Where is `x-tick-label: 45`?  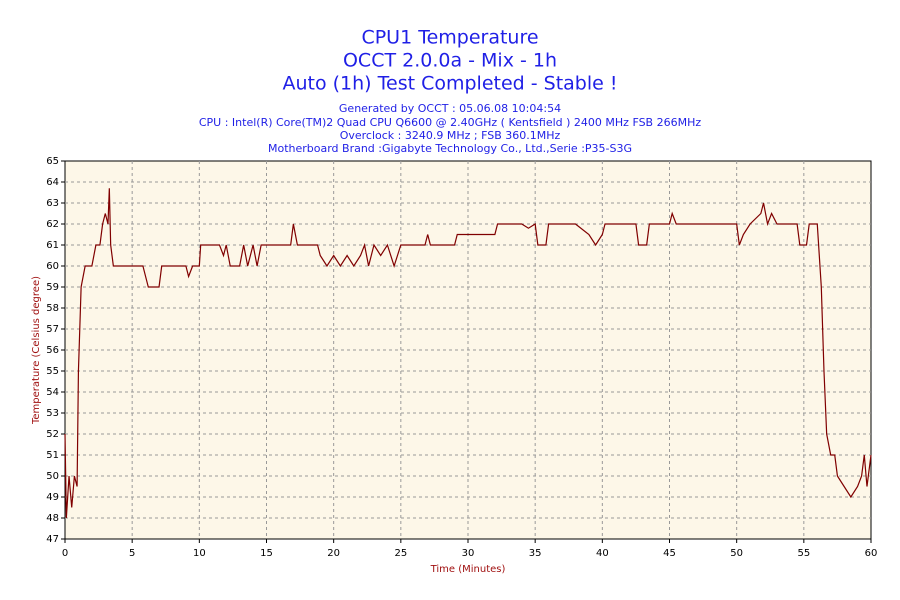 x-tick-label: 45 is located at coordinates (669, 553).